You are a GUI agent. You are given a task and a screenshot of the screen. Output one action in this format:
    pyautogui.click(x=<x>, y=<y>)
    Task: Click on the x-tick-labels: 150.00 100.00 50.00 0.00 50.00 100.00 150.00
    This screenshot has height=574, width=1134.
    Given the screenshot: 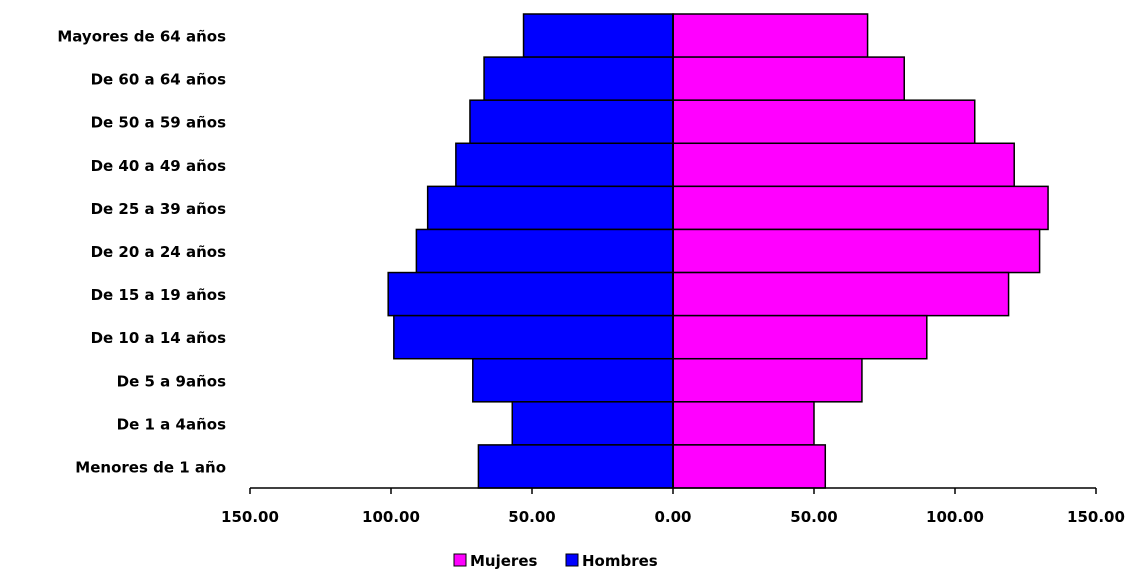 What is the action you would take?
    pyautogui.click(x=673, y=517)
    